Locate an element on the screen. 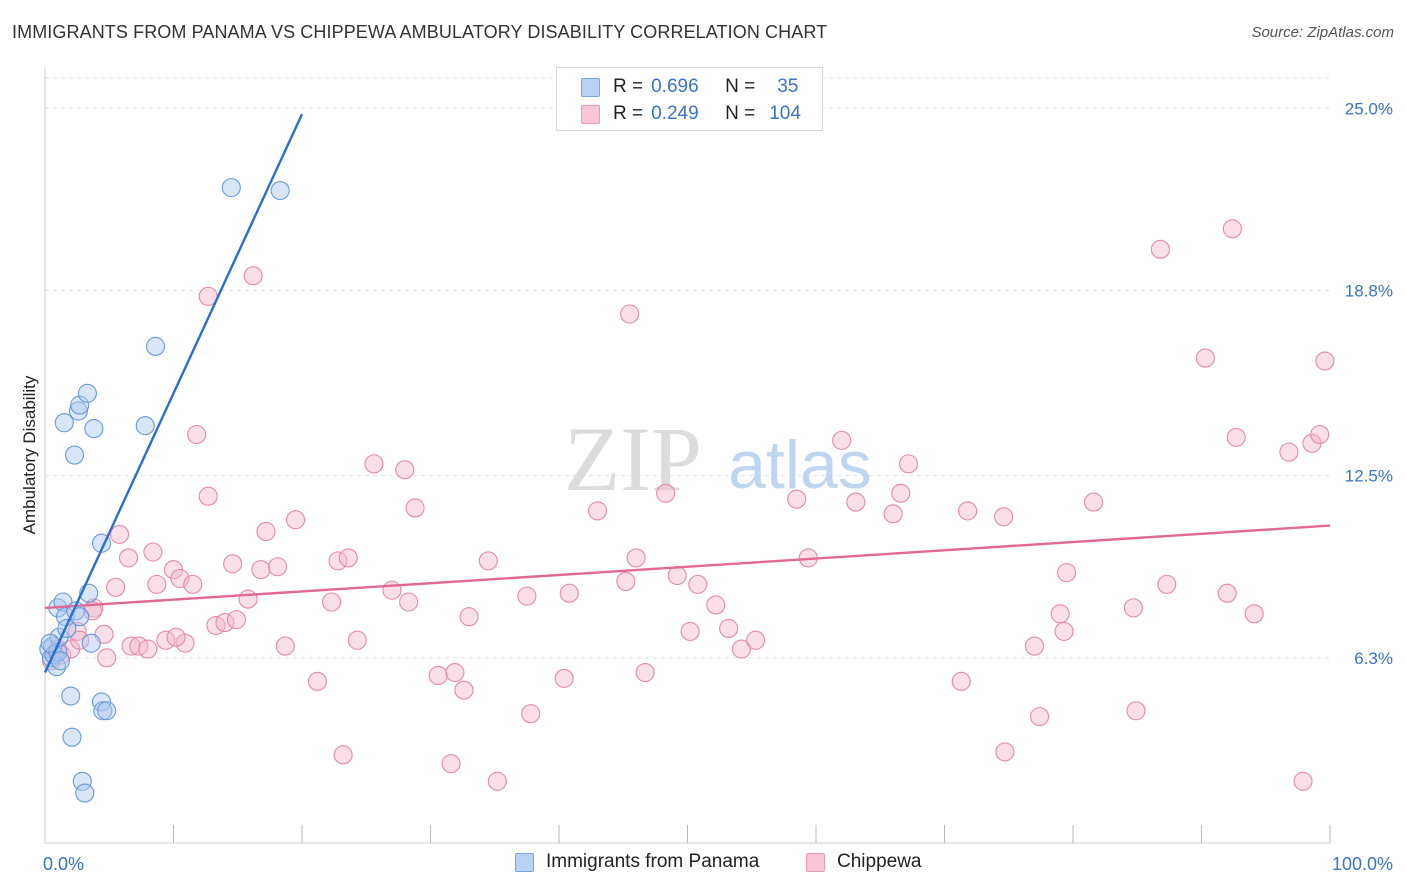  legend-row-chippewa: R = 0.249 N = 104 is located at coordinates (691, 114).